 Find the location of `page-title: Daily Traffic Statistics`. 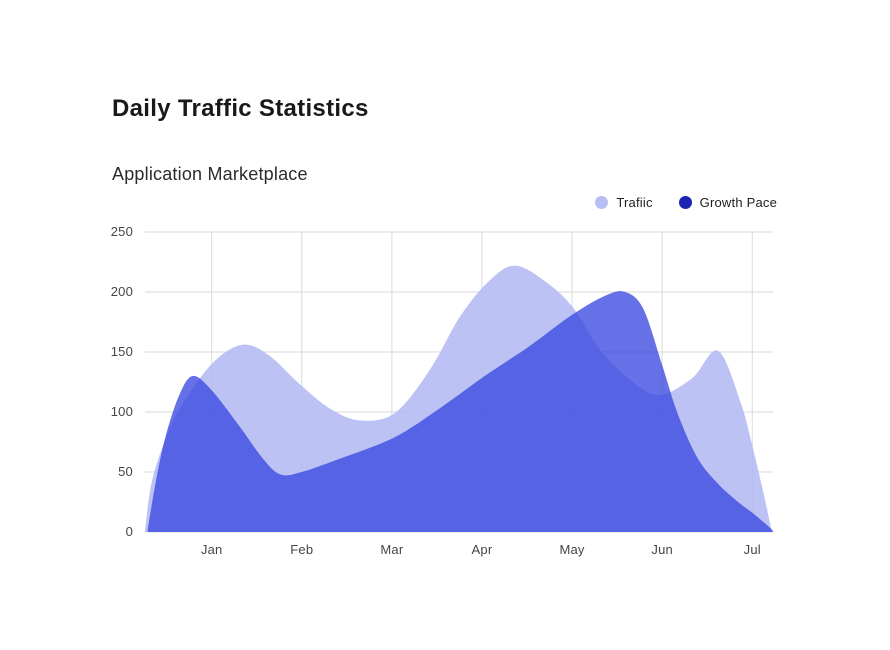

page-title: Daily Traffic Statistics is located at coordinates (240, 108).